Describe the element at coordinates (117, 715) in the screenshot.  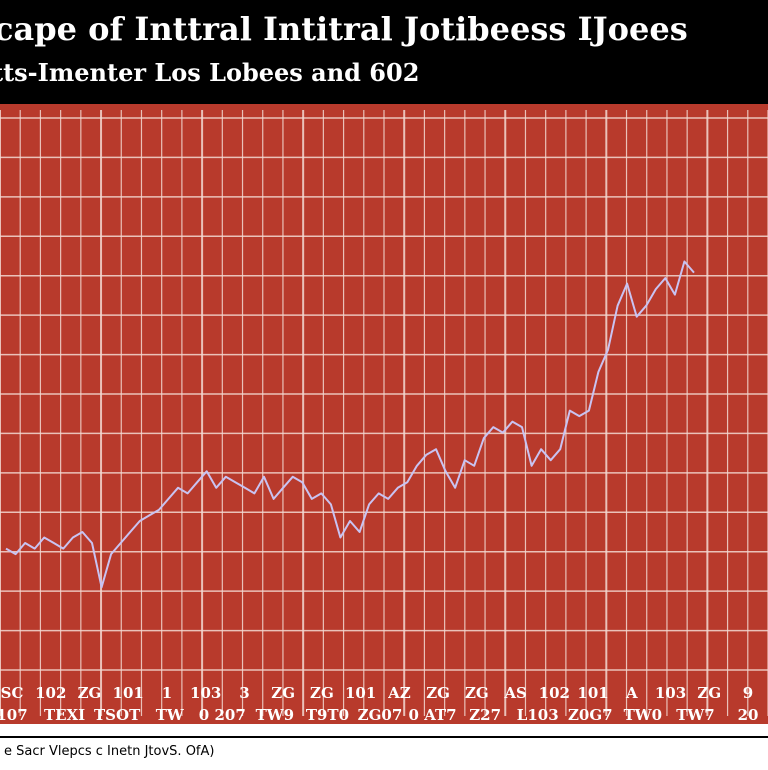
I see `x-tick-label: TSOT` at that location.